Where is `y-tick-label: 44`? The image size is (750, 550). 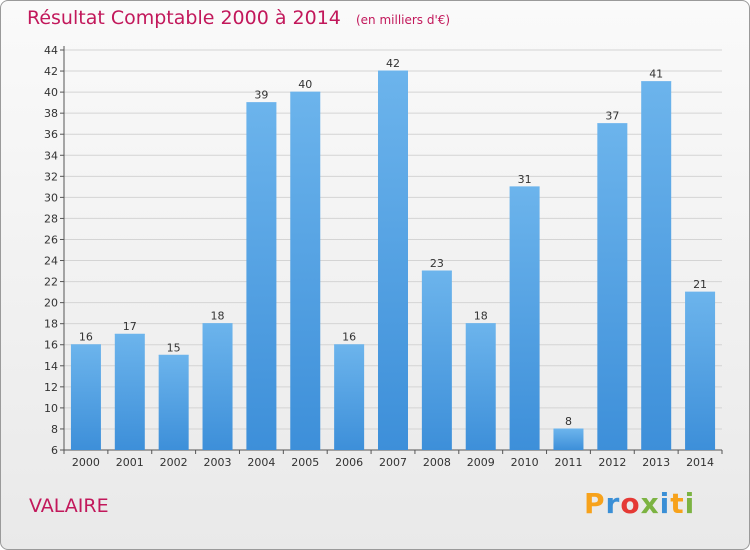
y-tick-label: 44 is located at coordinates (51, 50).